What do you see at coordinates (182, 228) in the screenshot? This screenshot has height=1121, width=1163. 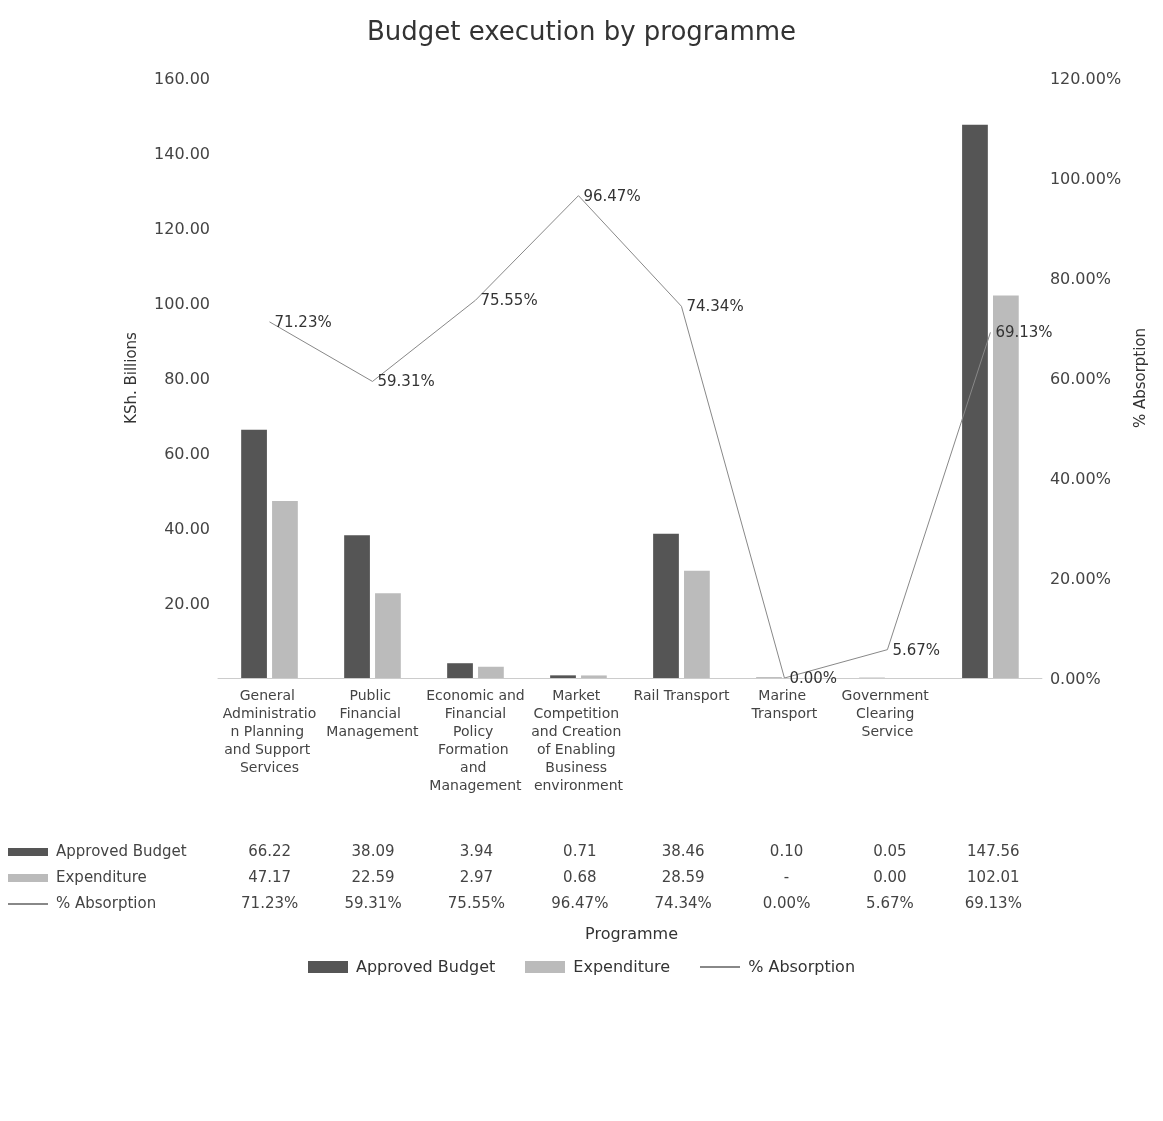 I see `y-tick-label: 120.00` at bounding box center [182, 228].